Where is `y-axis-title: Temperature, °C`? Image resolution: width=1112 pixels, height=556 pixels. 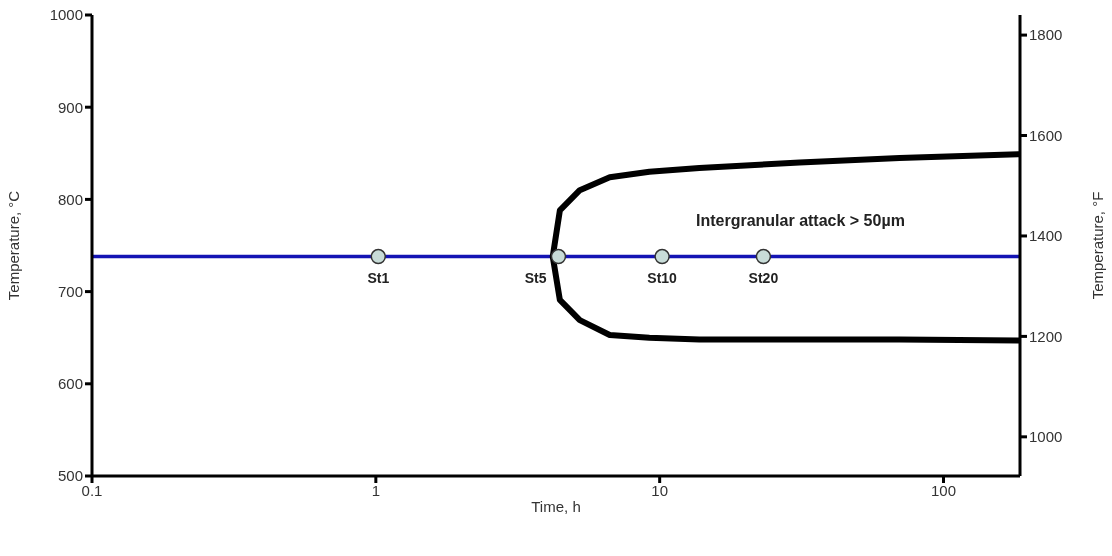 y-axis-title: Temperature, °C is located at coordinates (14, 245).